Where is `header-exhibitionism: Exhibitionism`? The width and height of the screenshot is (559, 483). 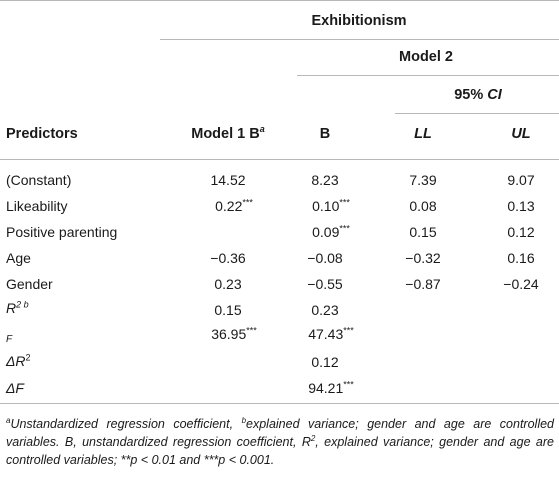
header-exhibitionism: Exhibitionism is located at coordinates (359, 21).